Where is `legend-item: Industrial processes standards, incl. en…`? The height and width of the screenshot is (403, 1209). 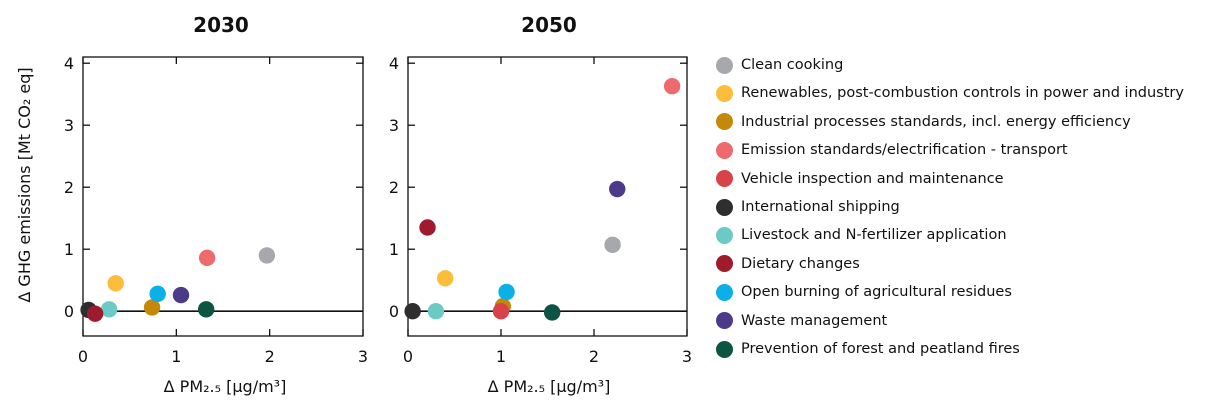
legend-item: Industrial processes standards, incl. en… is located at coordinates (923, 122).